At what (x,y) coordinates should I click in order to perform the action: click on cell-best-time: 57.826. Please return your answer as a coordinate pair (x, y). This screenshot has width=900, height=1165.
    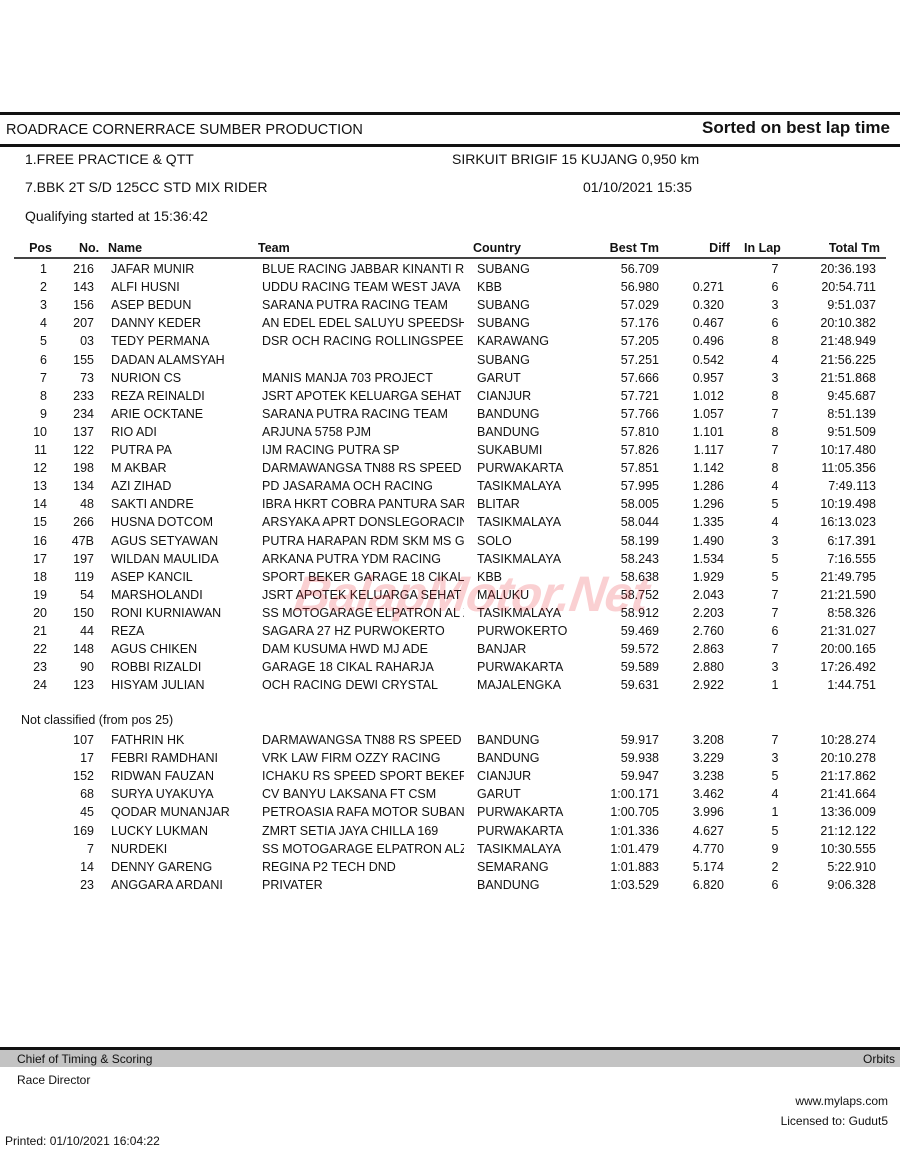
    Looking at the image, I should click on (639, 450).